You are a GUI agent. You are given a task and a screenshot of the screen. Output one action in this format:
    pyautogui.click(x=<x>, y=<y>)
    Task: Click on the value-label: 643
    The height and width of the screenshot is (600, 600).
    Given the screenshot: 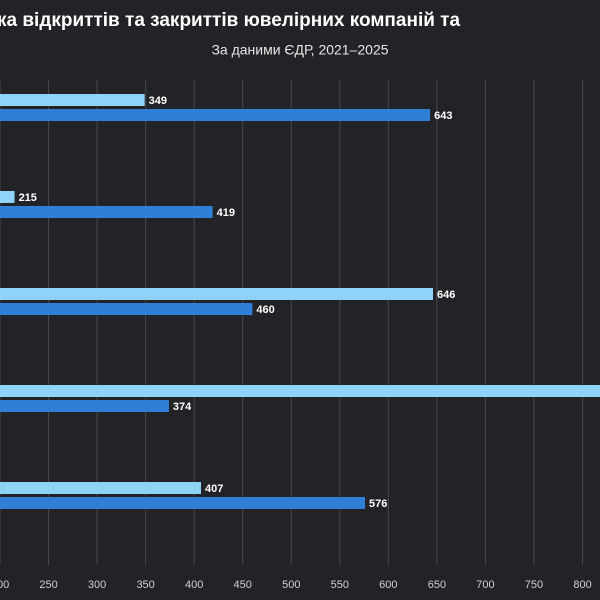 What is the action you would take?
    pyautogui.click(x=443, y=116)
    